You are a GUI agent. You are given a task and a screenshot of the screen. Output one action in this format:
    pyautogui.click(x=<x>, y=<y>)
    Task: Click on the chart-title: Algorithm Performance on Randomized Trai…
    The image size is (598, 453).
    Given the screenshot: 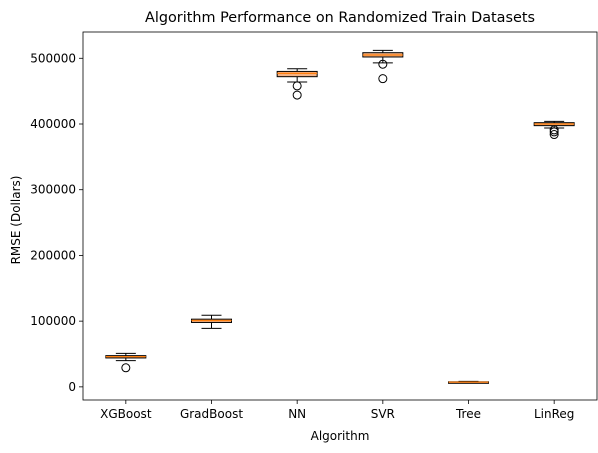 What is the action you would take?
    pyautogui.click(x=340, y=18)
    